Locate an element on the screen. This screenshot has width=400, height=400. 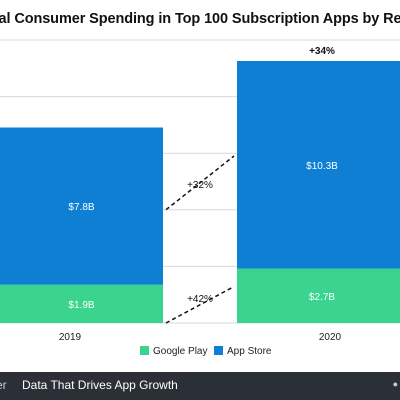
footer-brand: er is located at coordinates (3, 385).